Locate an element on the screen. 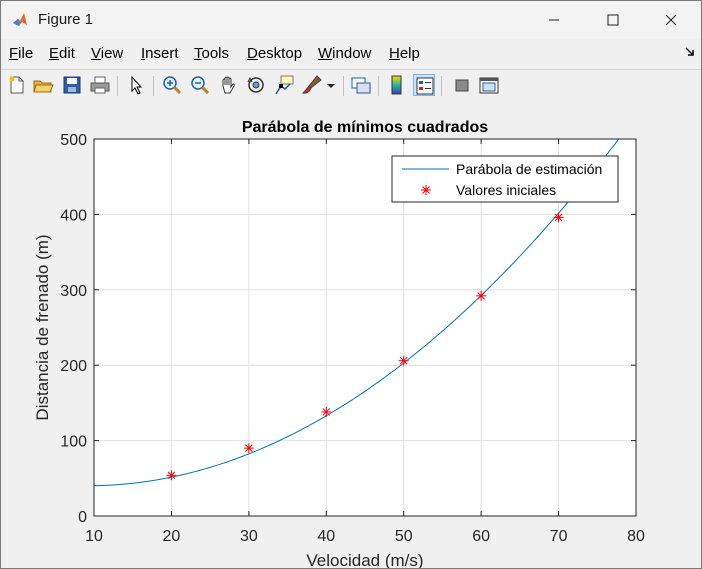 The height and width of the screenshot is (569, 702). minimize-icon is located at coordinates (554, 20).